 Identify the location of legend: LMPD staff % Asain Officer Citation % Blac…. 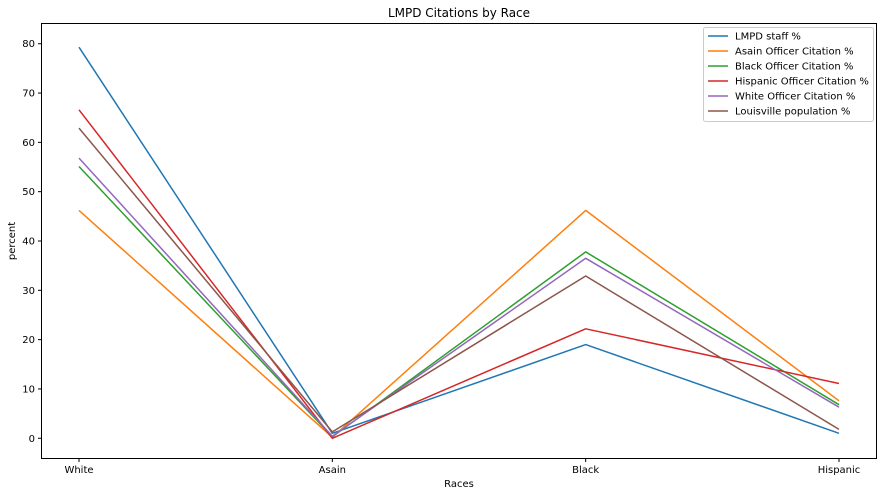
(788, 74).